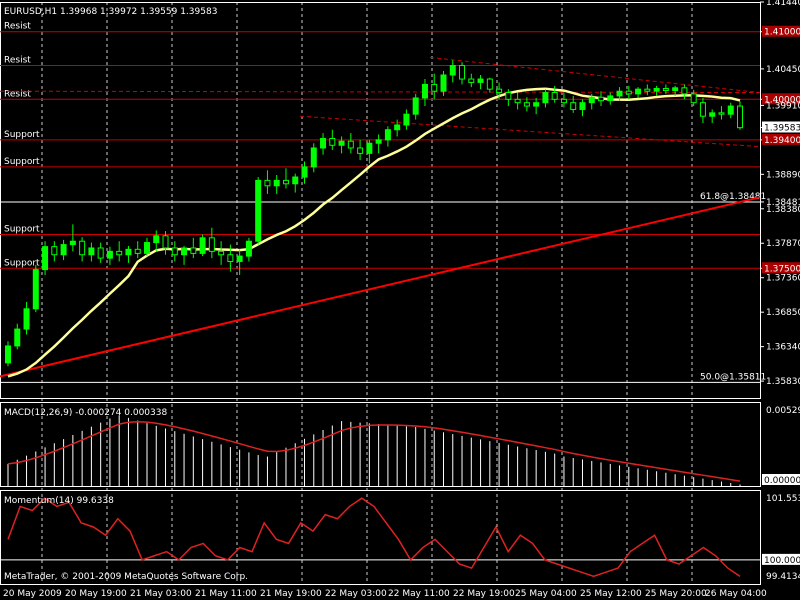 Image resolution: width=800 pixels, height=600 pixels. Describe the element at coordinates (783, 313) in the screenshot. I see `price-axis-label: 1.36850` at that location.